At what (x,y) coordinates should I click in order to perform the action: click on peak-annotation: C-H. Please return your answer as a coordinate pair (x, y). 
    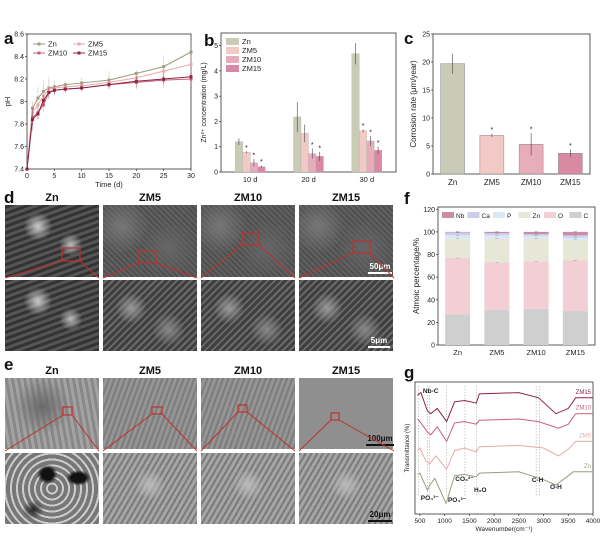
    Looking at the image, I should click on (538, 480).